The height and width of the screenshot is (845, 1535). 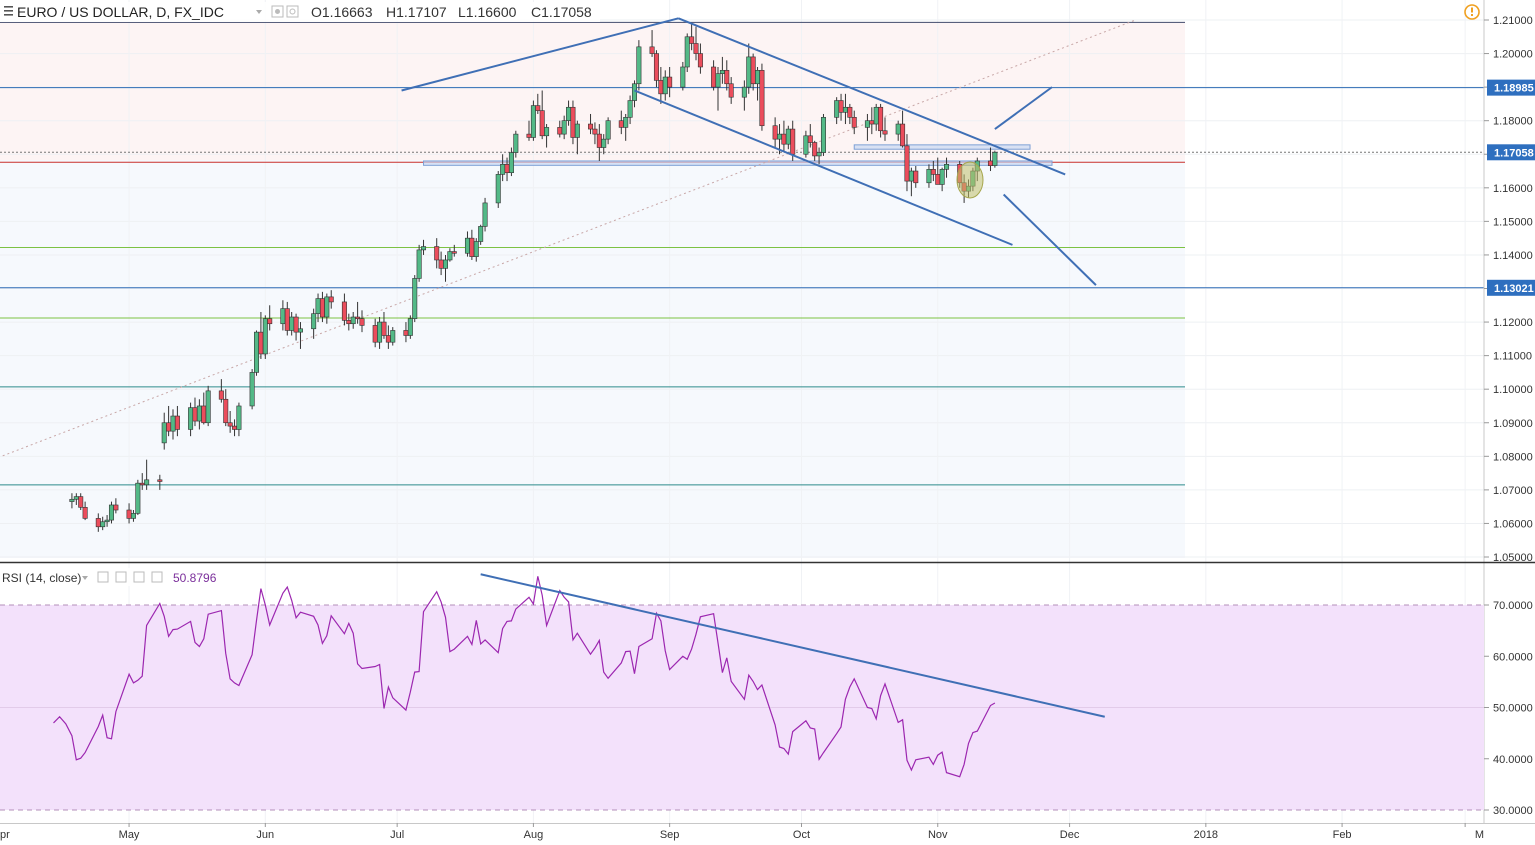 What do you see at coordinates (121, 577) in the screenshot?
I see `rsi-gear-icon` at bounding box center [121, 577].